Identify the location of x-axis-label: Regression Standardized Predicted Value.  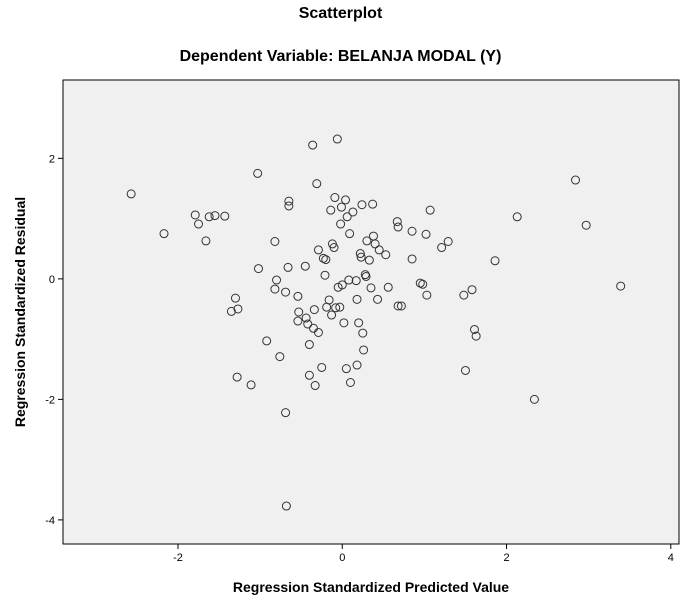
(371, 587).